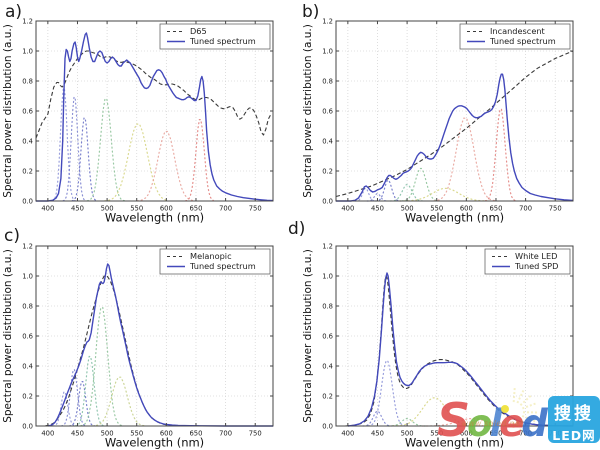  What do you see at coordinates (14, 12) in the screenshot?
I see `panel-label-a: a)` at bounding box center [14, 12].